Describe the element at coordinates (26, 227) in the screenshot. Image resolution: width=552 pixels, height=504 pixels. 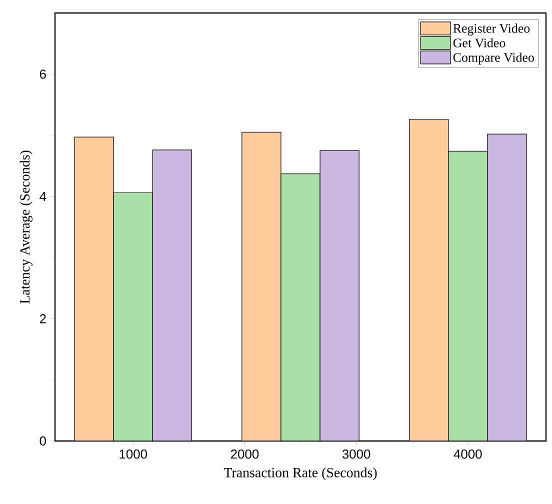
I see `y-axis-title: Latency Average (Seconds)` at that location.